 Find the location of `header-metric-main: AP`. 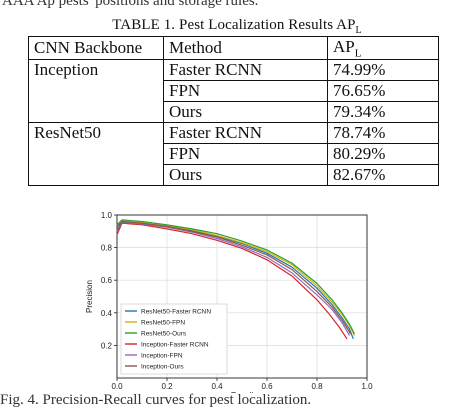

header-metric-main: AP is located at coordinates (344, 46).